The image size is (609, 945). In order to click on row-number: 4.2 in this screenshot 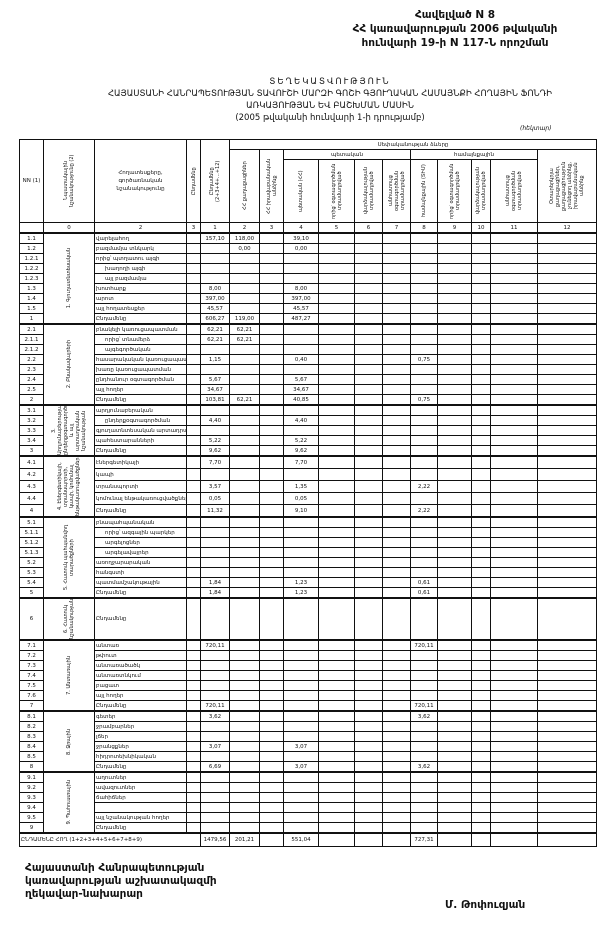, I will do `click(31, 474)`.